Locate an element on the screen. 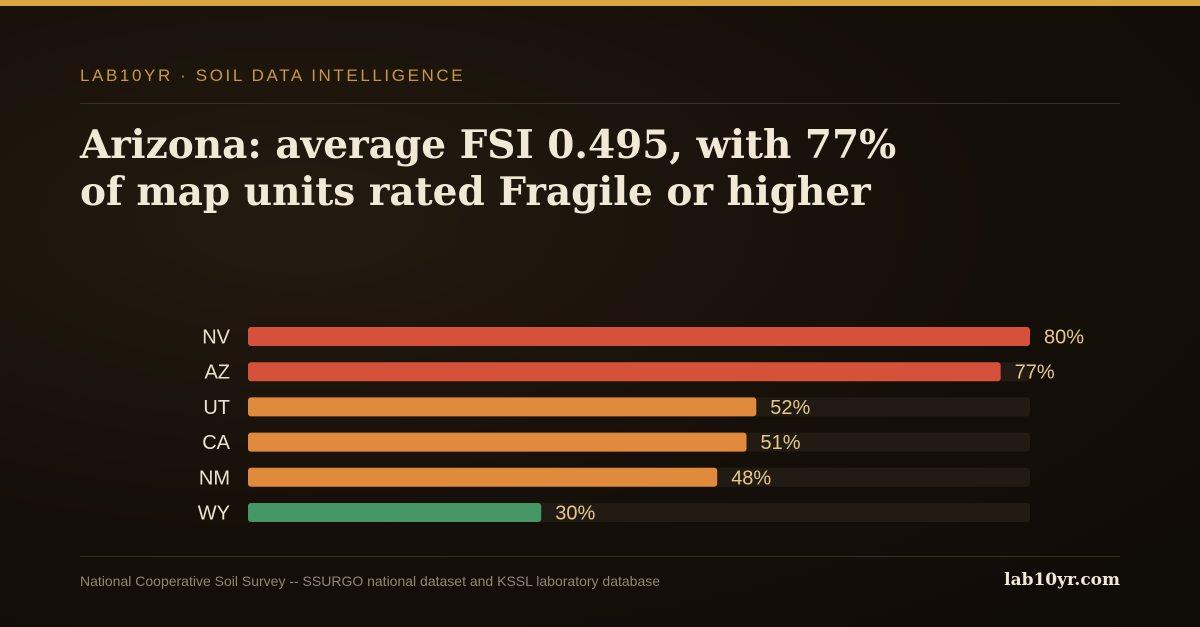  footer-divider is located at coordinates (600, 556).